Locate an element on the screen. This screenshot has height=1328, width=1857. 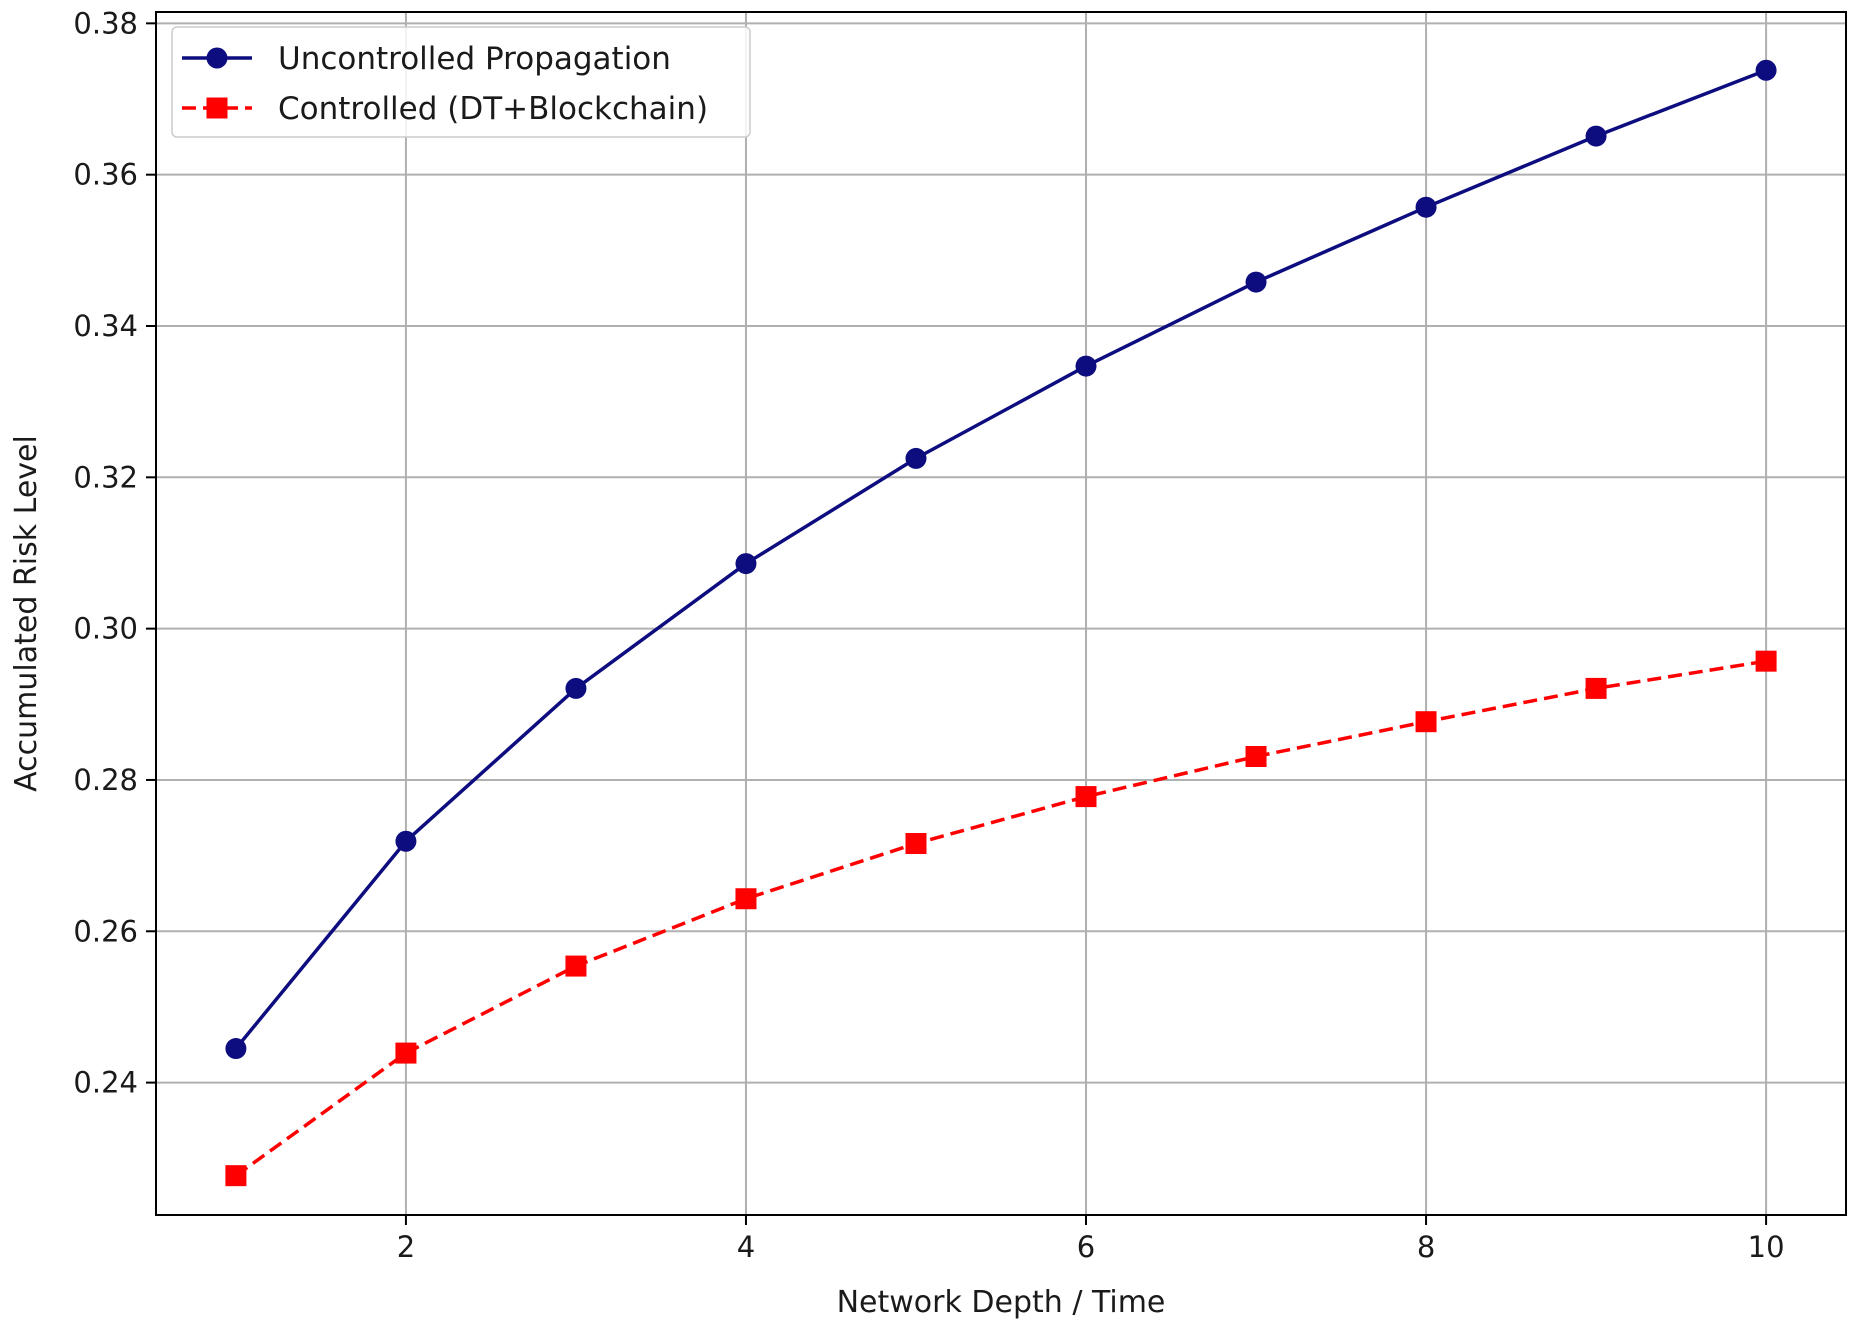
y-tick-label: 0.28 is located at coordinates (105, 780).